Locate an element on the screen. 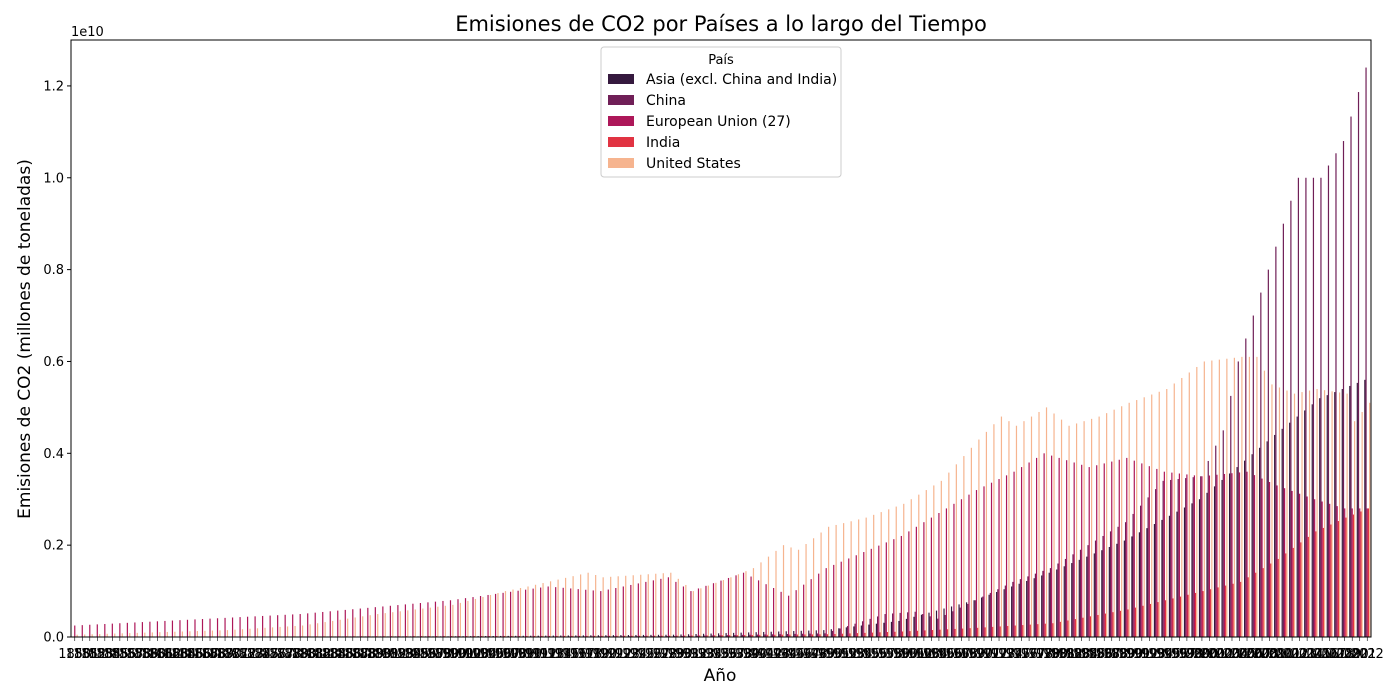 This screenshot has height=700, width=1400. x-tick-label: 1989 is located at coordinates (1119, 654).